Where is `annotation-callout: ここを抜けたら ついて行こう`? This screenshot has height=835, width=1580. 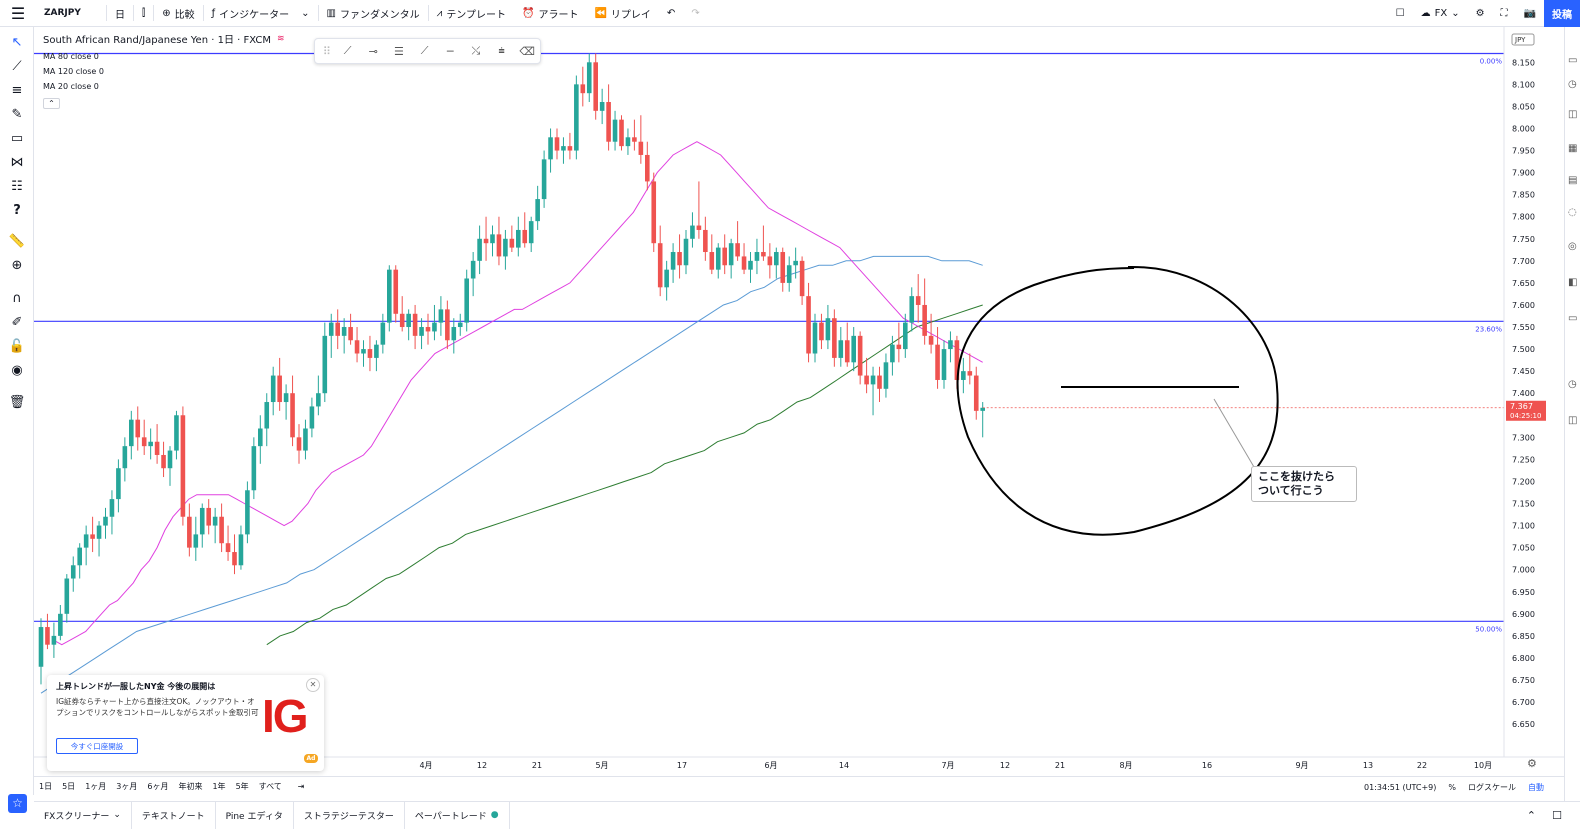 annotation-callout: ここを抜けたら ついて行こう is located at coordinates (1304, 484).